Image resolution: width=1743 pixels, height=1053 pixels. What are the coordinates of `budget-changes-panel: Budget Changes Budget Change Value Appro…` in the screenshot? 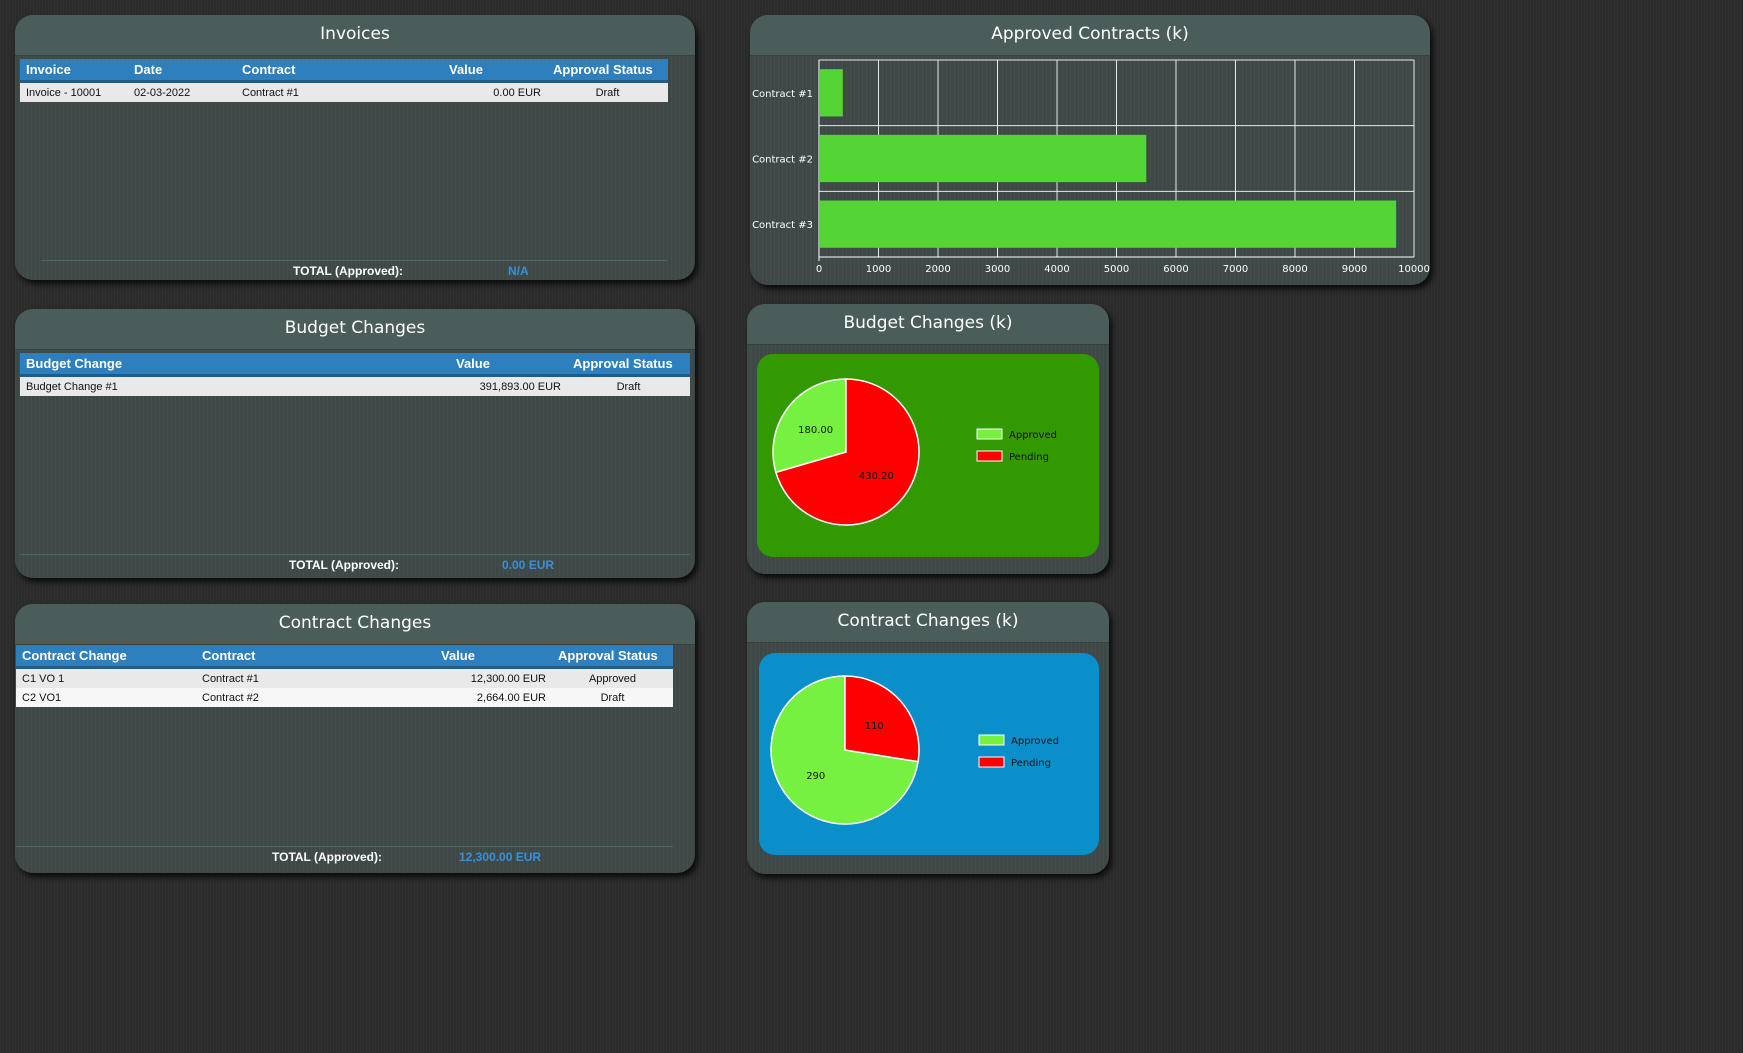 It's located at (355, 443).